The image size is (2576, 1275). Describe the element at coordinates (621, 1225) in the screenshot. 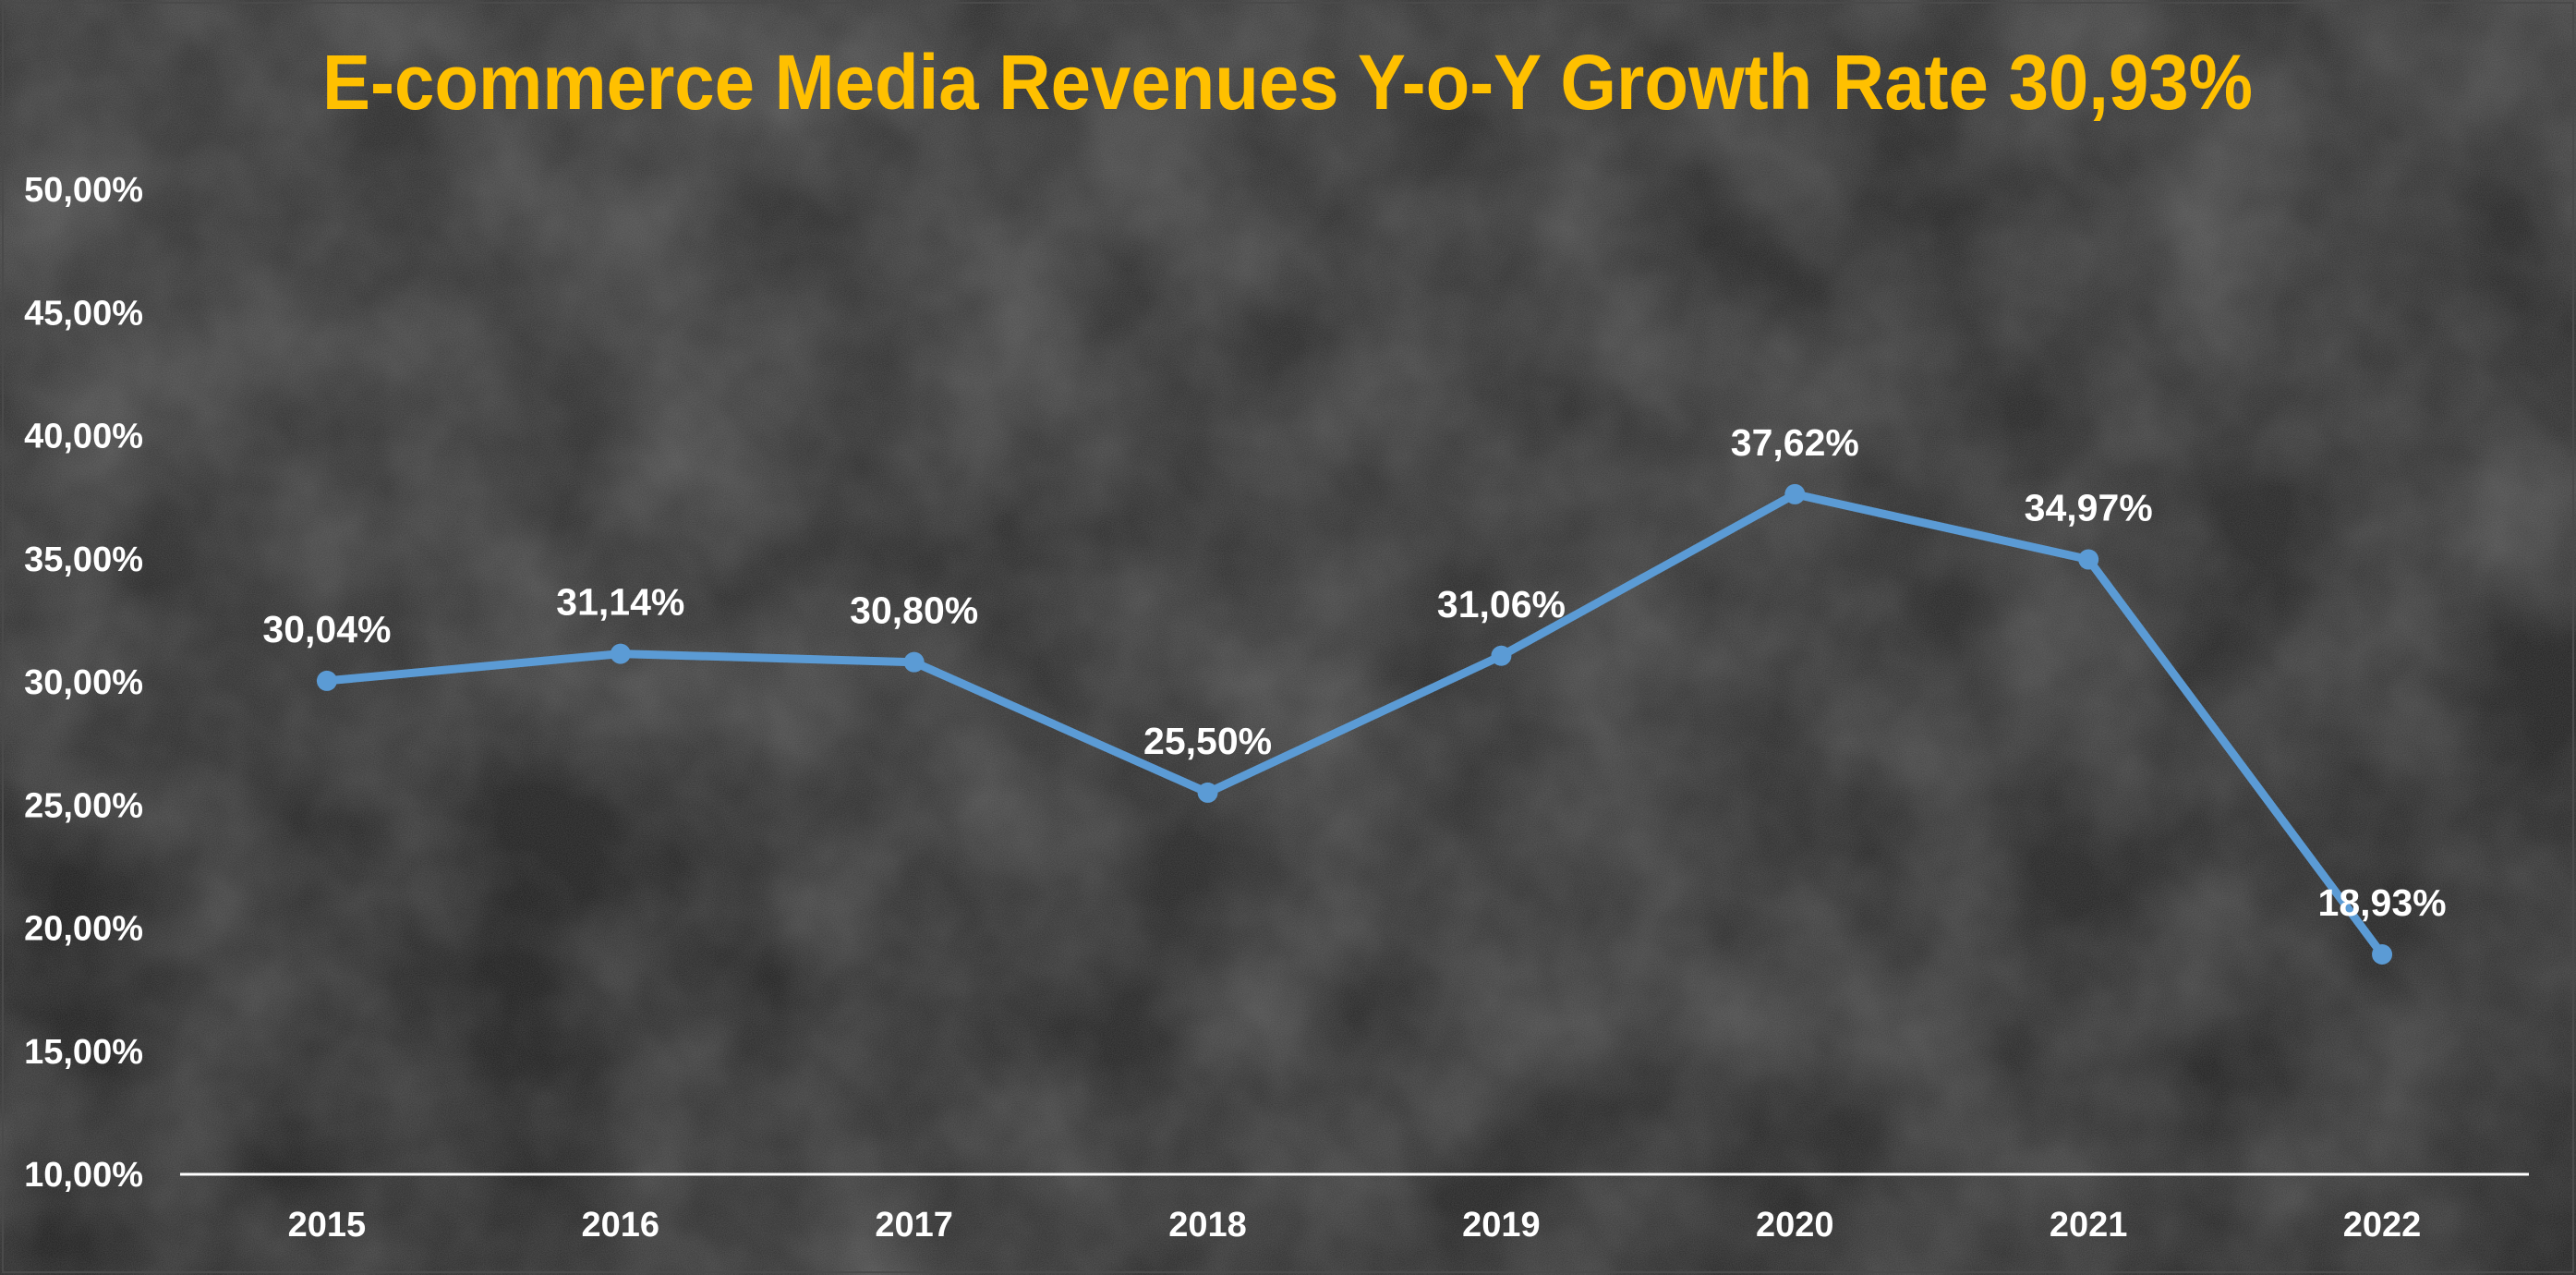

I see `x-tick-label: 2016` at that location.